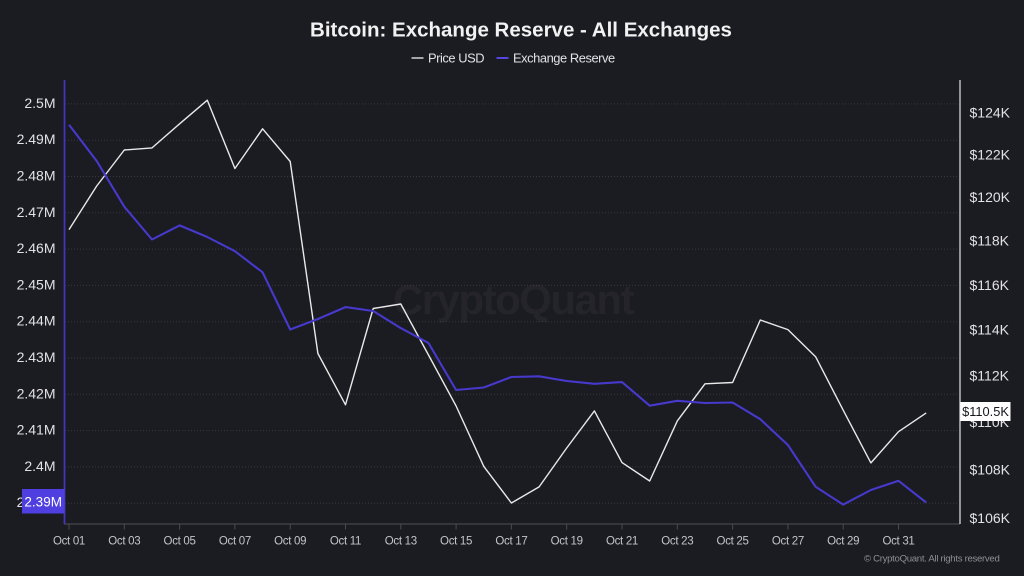 The width and height of the screenshot is (1024, 576). Describe the element at coordinates (36, 139) in the screenshot. I see `svg-text: 2.49M` at that location.